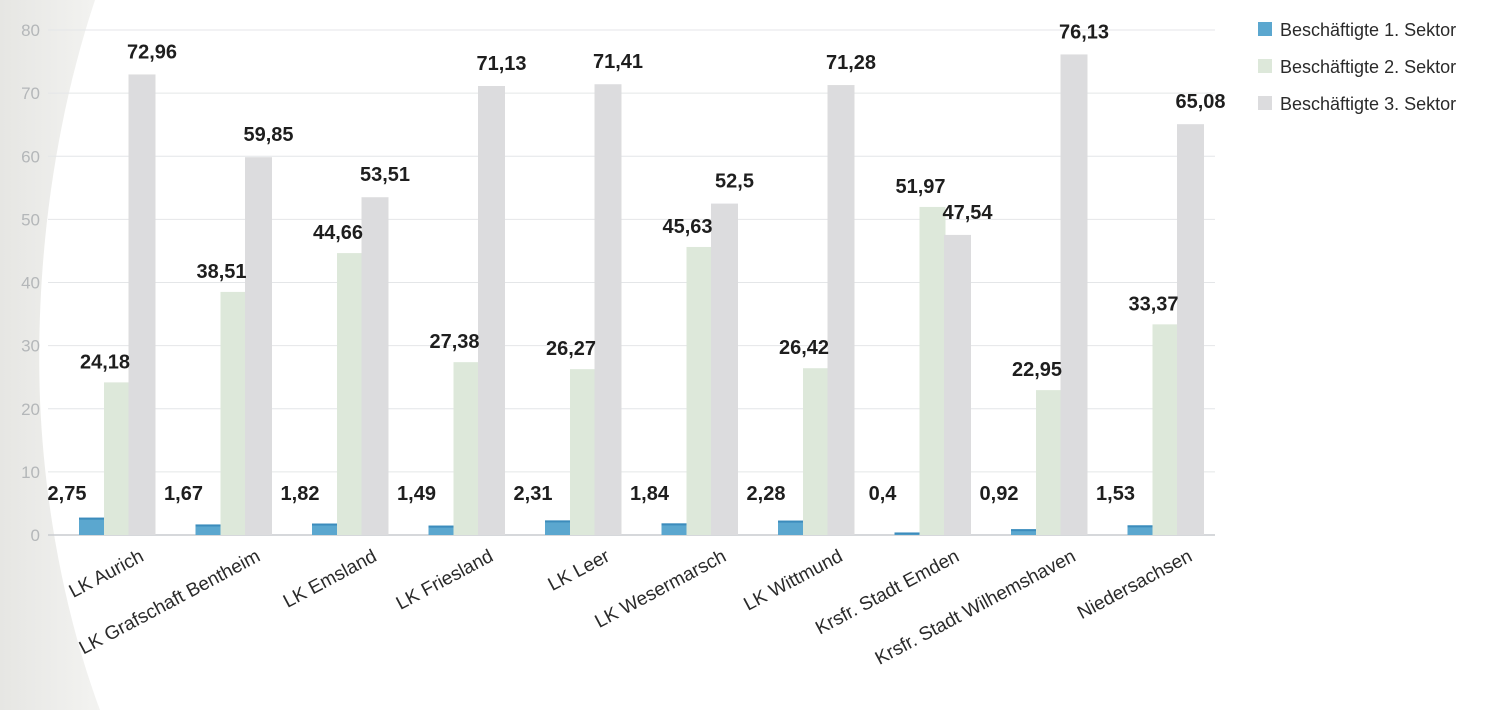  Describe the element at coordinates (30, 409) in the screenshot. I see `y-tick-label: 20` at that location.